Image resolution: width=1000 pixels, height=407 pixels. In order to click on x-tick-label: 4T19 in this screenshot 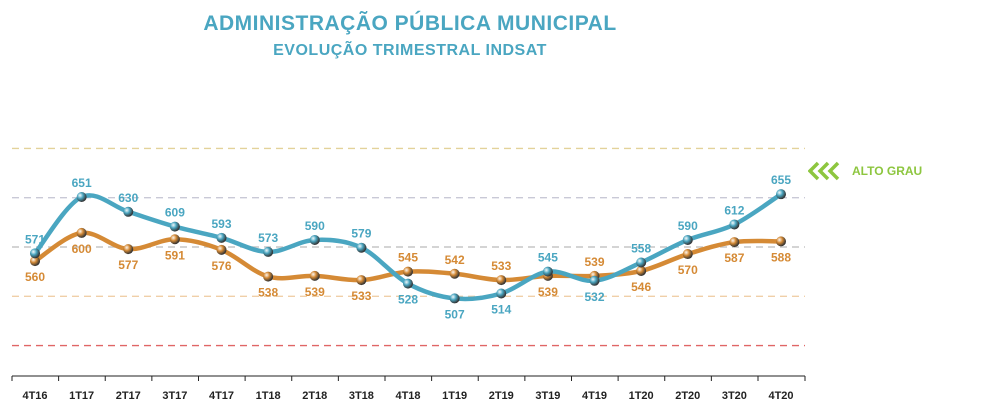, I will do `click(594, 396)`.